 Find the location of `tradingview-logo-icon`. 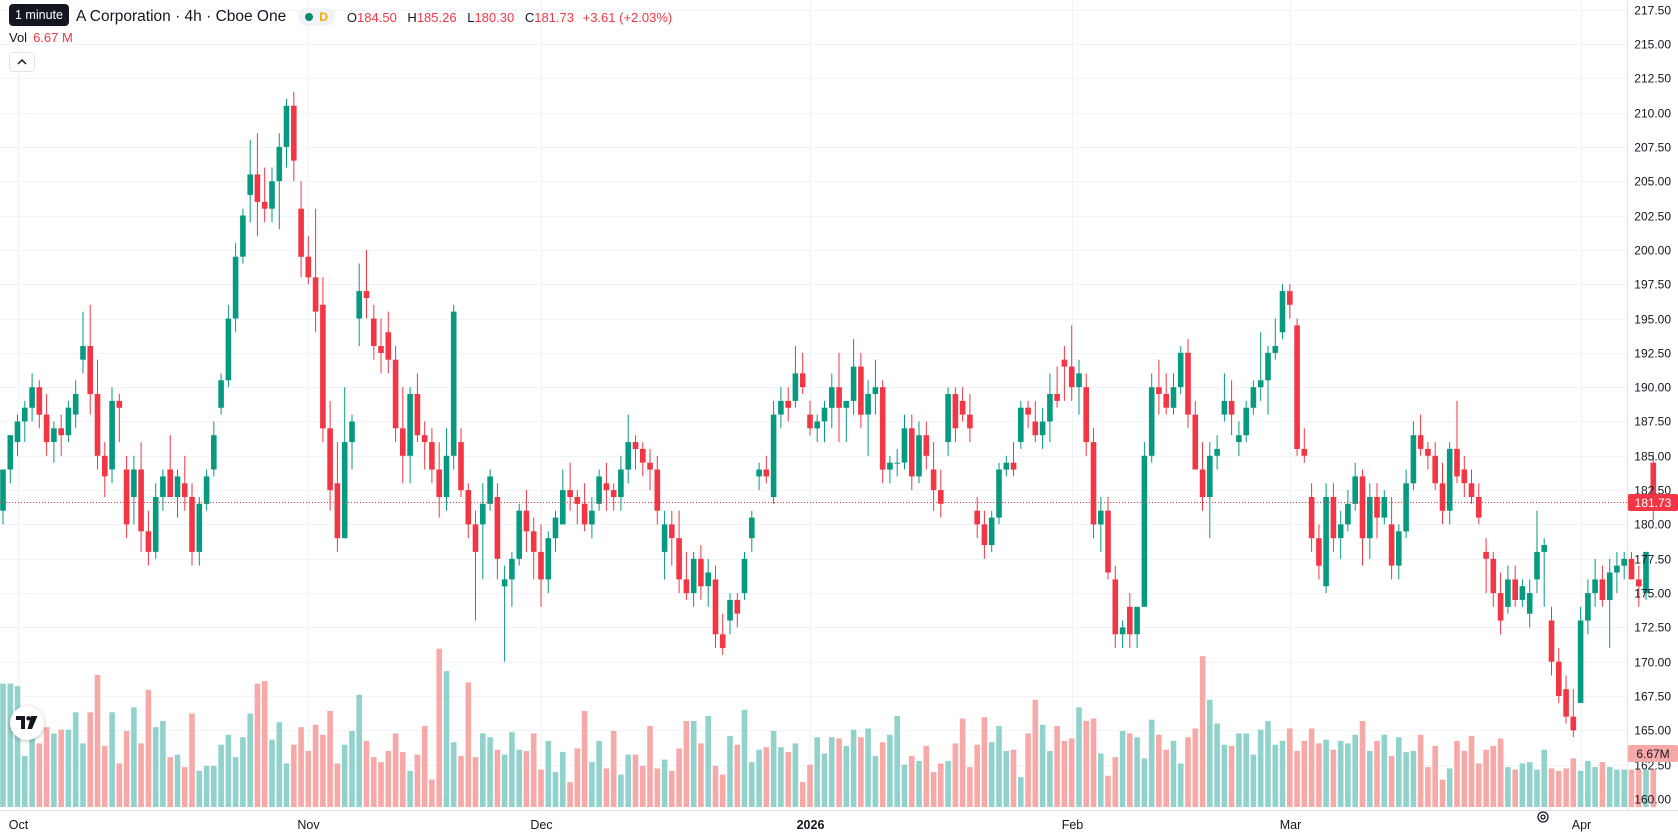

tradingview-logo-icon is located at coordinates (27, 723).